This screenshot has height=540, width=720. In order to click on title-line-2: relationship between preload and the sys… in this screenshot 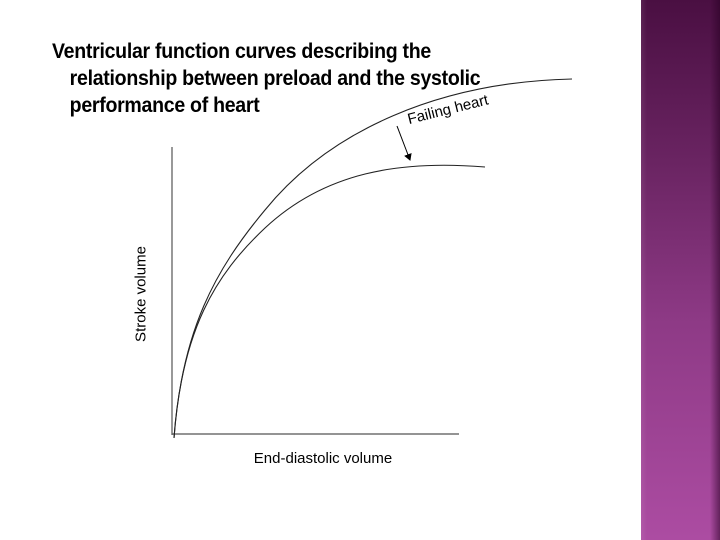, I will do `click(275, 78)`.